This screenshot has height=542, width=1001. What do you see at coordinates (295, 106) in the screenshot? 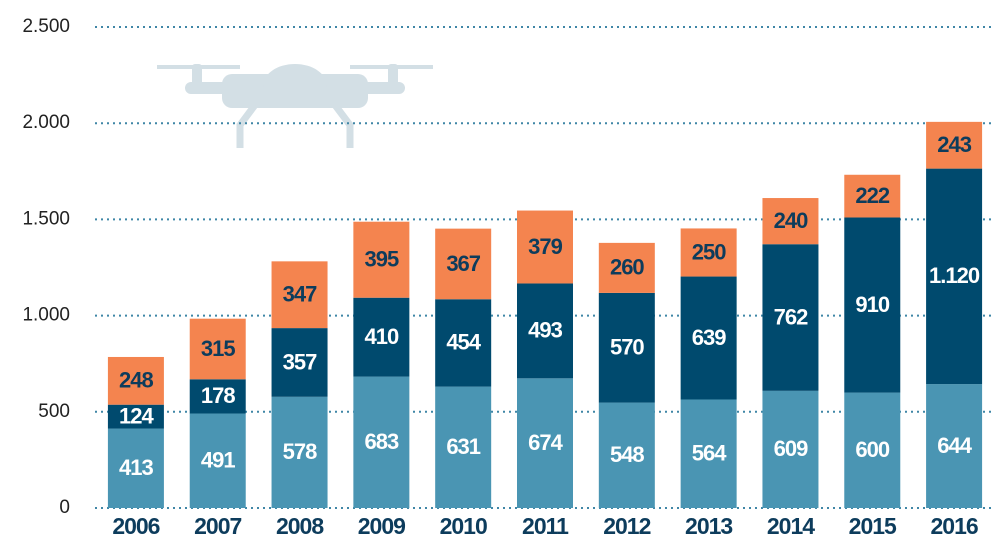
I see `drone-icon` at bounding box center [295, 106].